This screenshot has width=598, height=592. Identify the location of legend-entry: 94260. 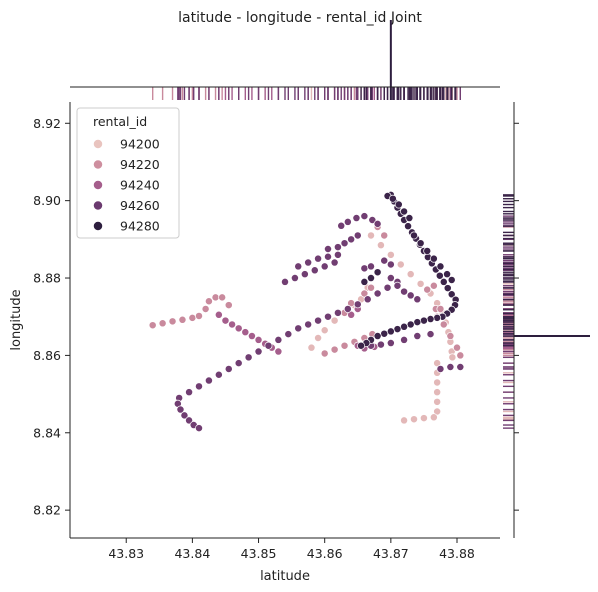
(126, 205).